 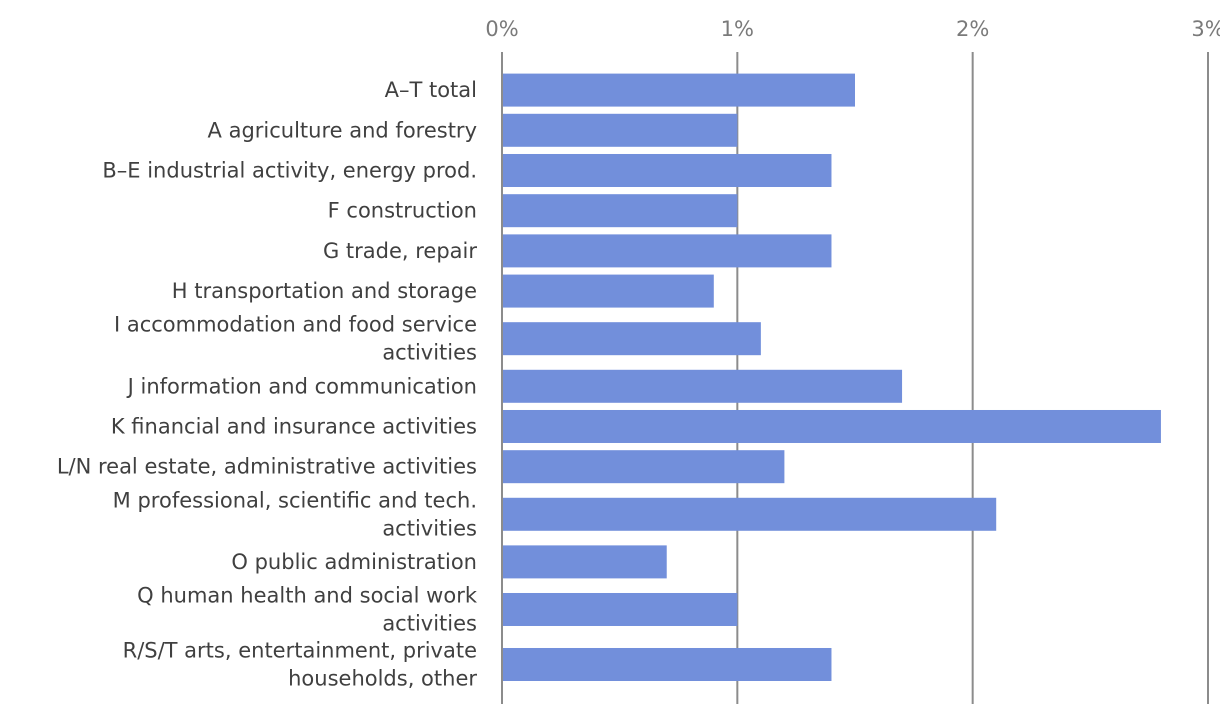 I want to click on category-label: J information and communication, so click(x=301, y=386).